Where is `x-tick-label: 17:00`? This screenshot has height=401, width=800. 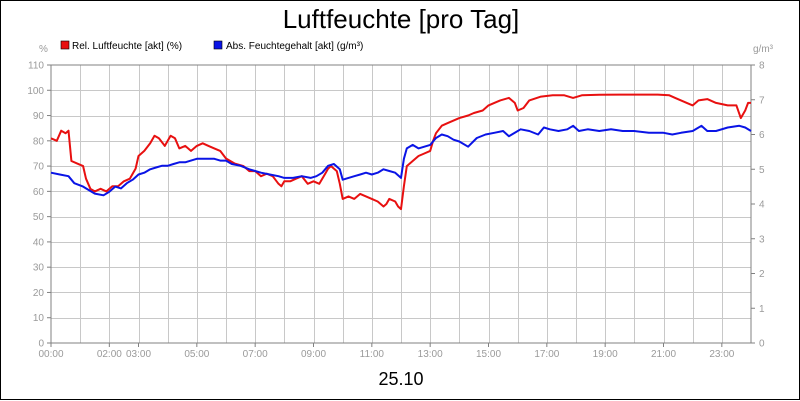
x-tick-label: 17:00 is located at coordinates (546, 354).